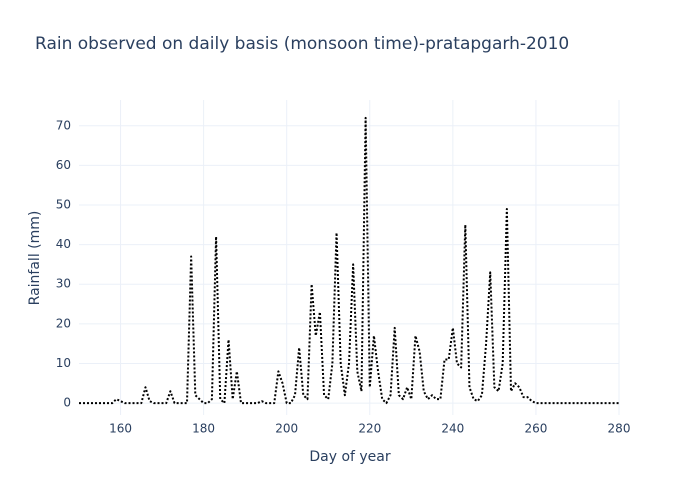 The image size is (700, 500). I want to click on y-tick-label: 30, so click(63, 284).